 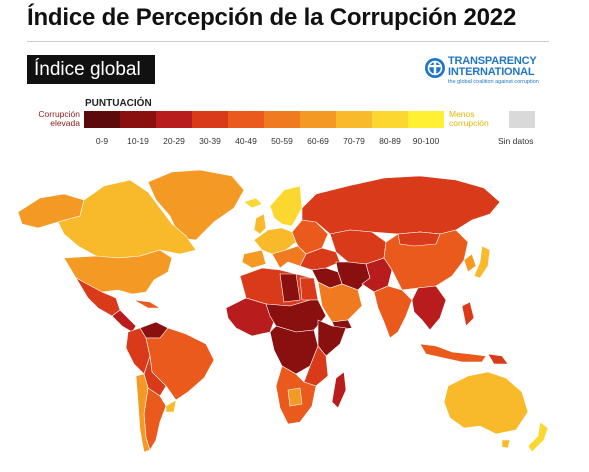 What do you see at coordinates (506, 444) in the screenshot?
I see `tasmania` at bounding box center [506, 444].